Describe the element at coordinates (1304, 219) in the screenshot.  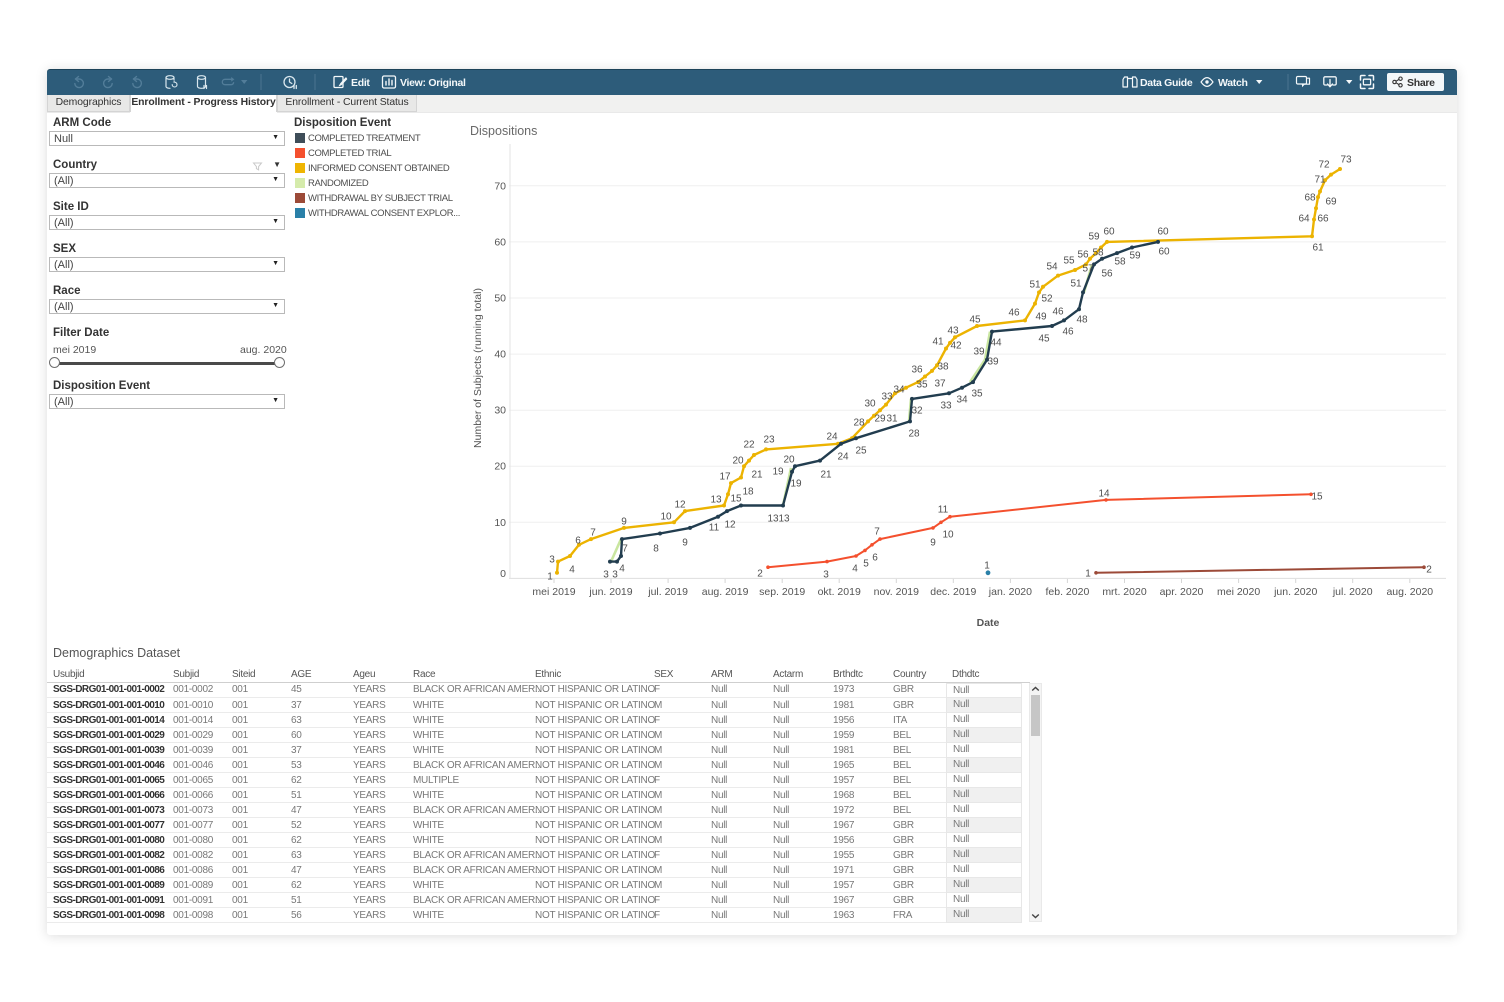
I see `svg-text: 64` at that location.